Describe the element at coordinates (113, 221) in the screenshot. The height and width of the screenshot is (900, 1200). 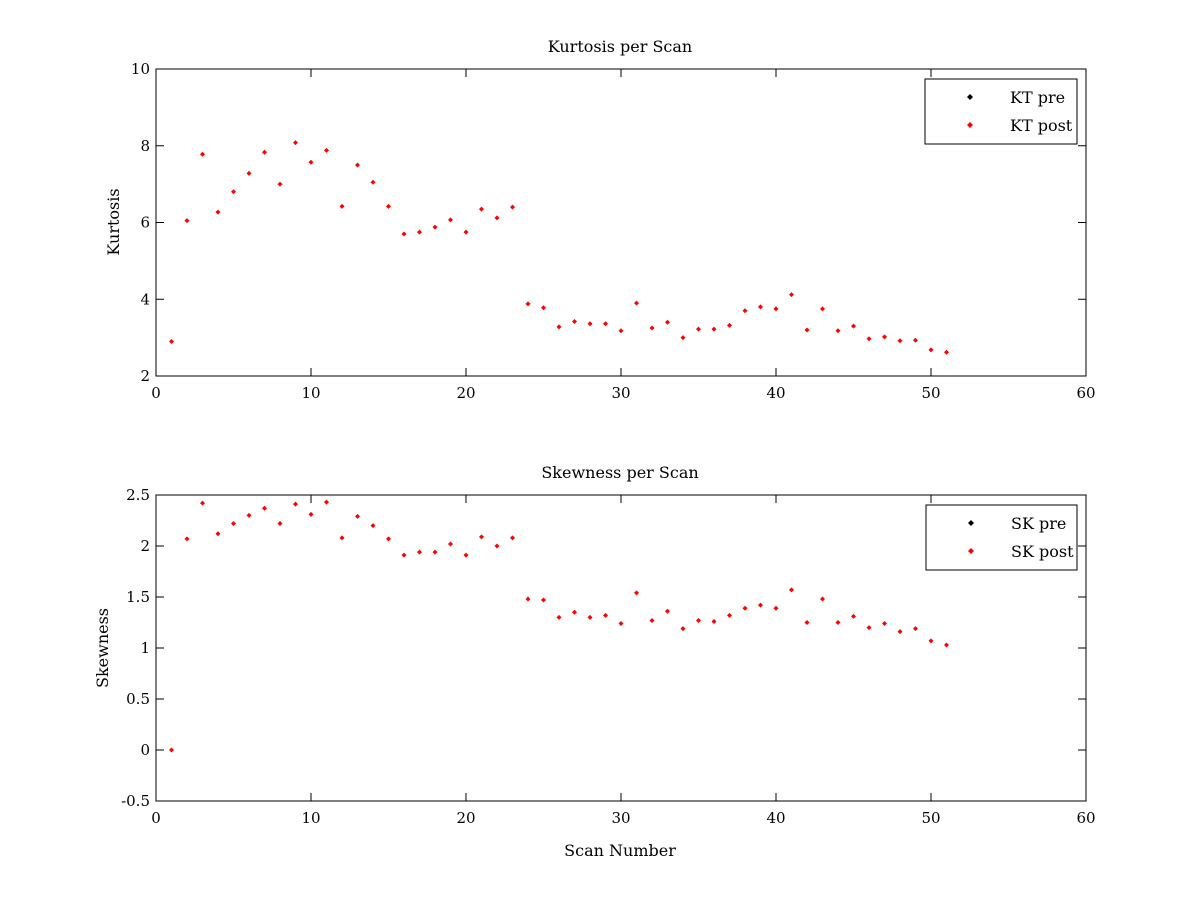
I see `y-axis-label: Kurtosis` at that location.